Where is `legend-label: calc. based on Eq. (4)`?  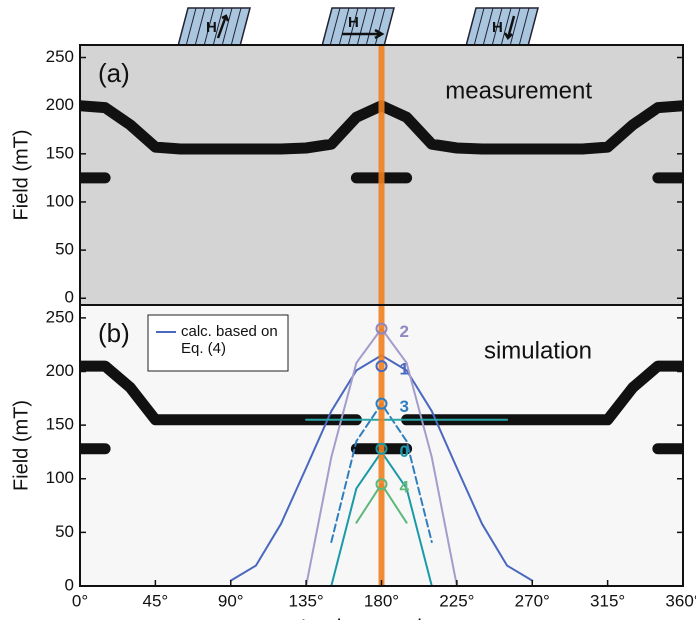 legend-label: calc. based on Eq. (4) is located at coordinates (229, 340).